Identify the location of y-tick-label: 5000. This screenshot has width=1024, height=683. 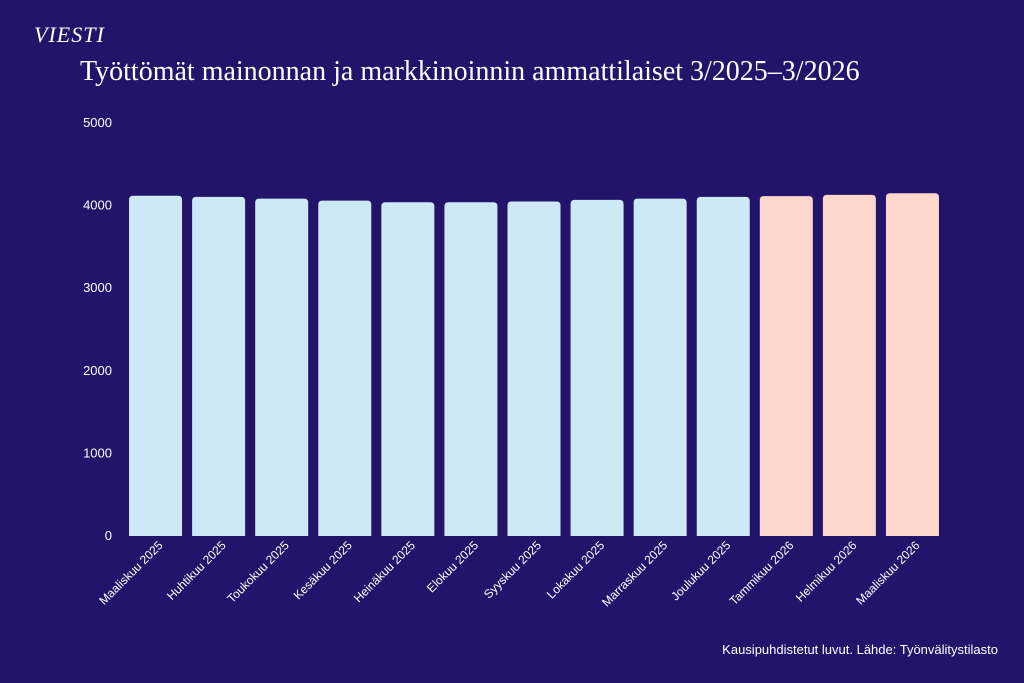
(97, 122).